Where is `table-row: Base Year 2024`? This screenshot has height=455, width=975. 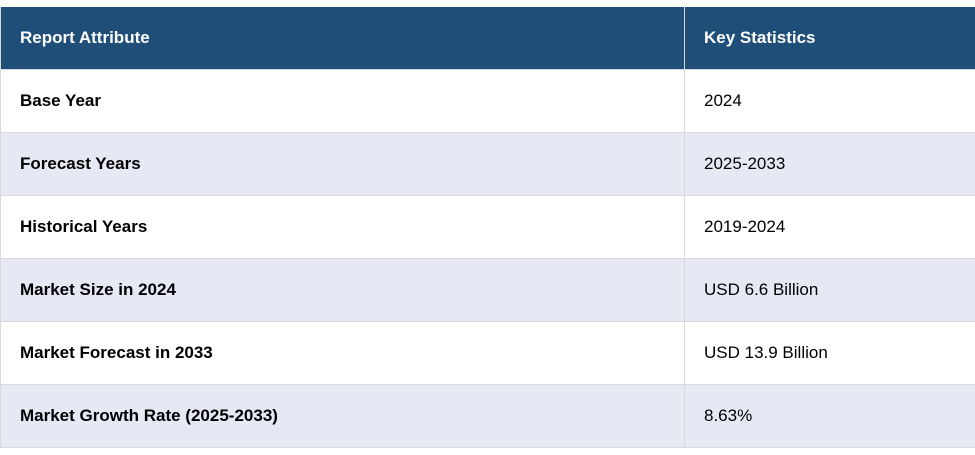
table-row: Base Year 2024 is located at coordinates (487, 100).